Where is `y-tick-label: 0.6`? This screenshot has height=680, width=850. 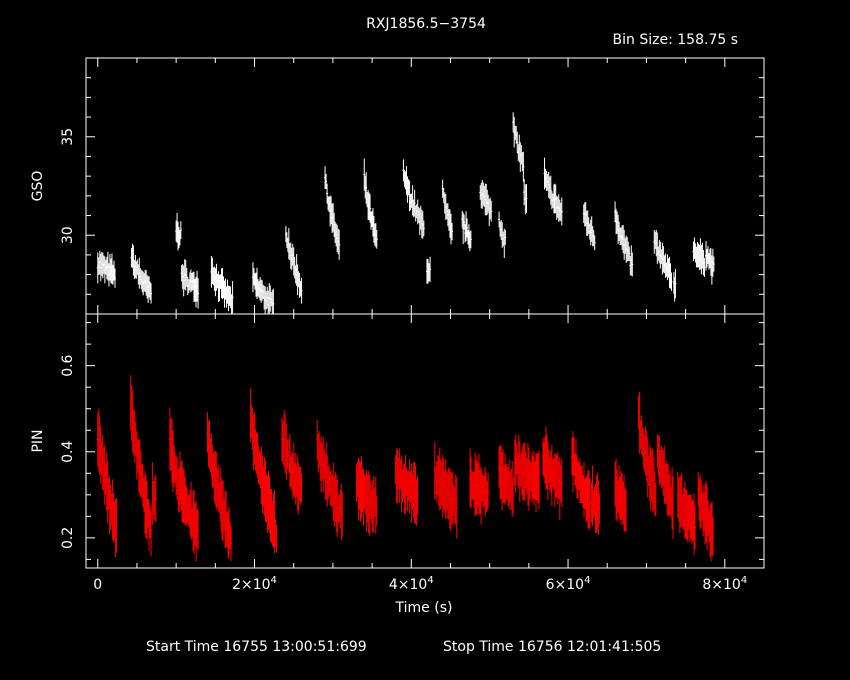
y-tick-label: 0.6 is located at coordinates (68, 365).